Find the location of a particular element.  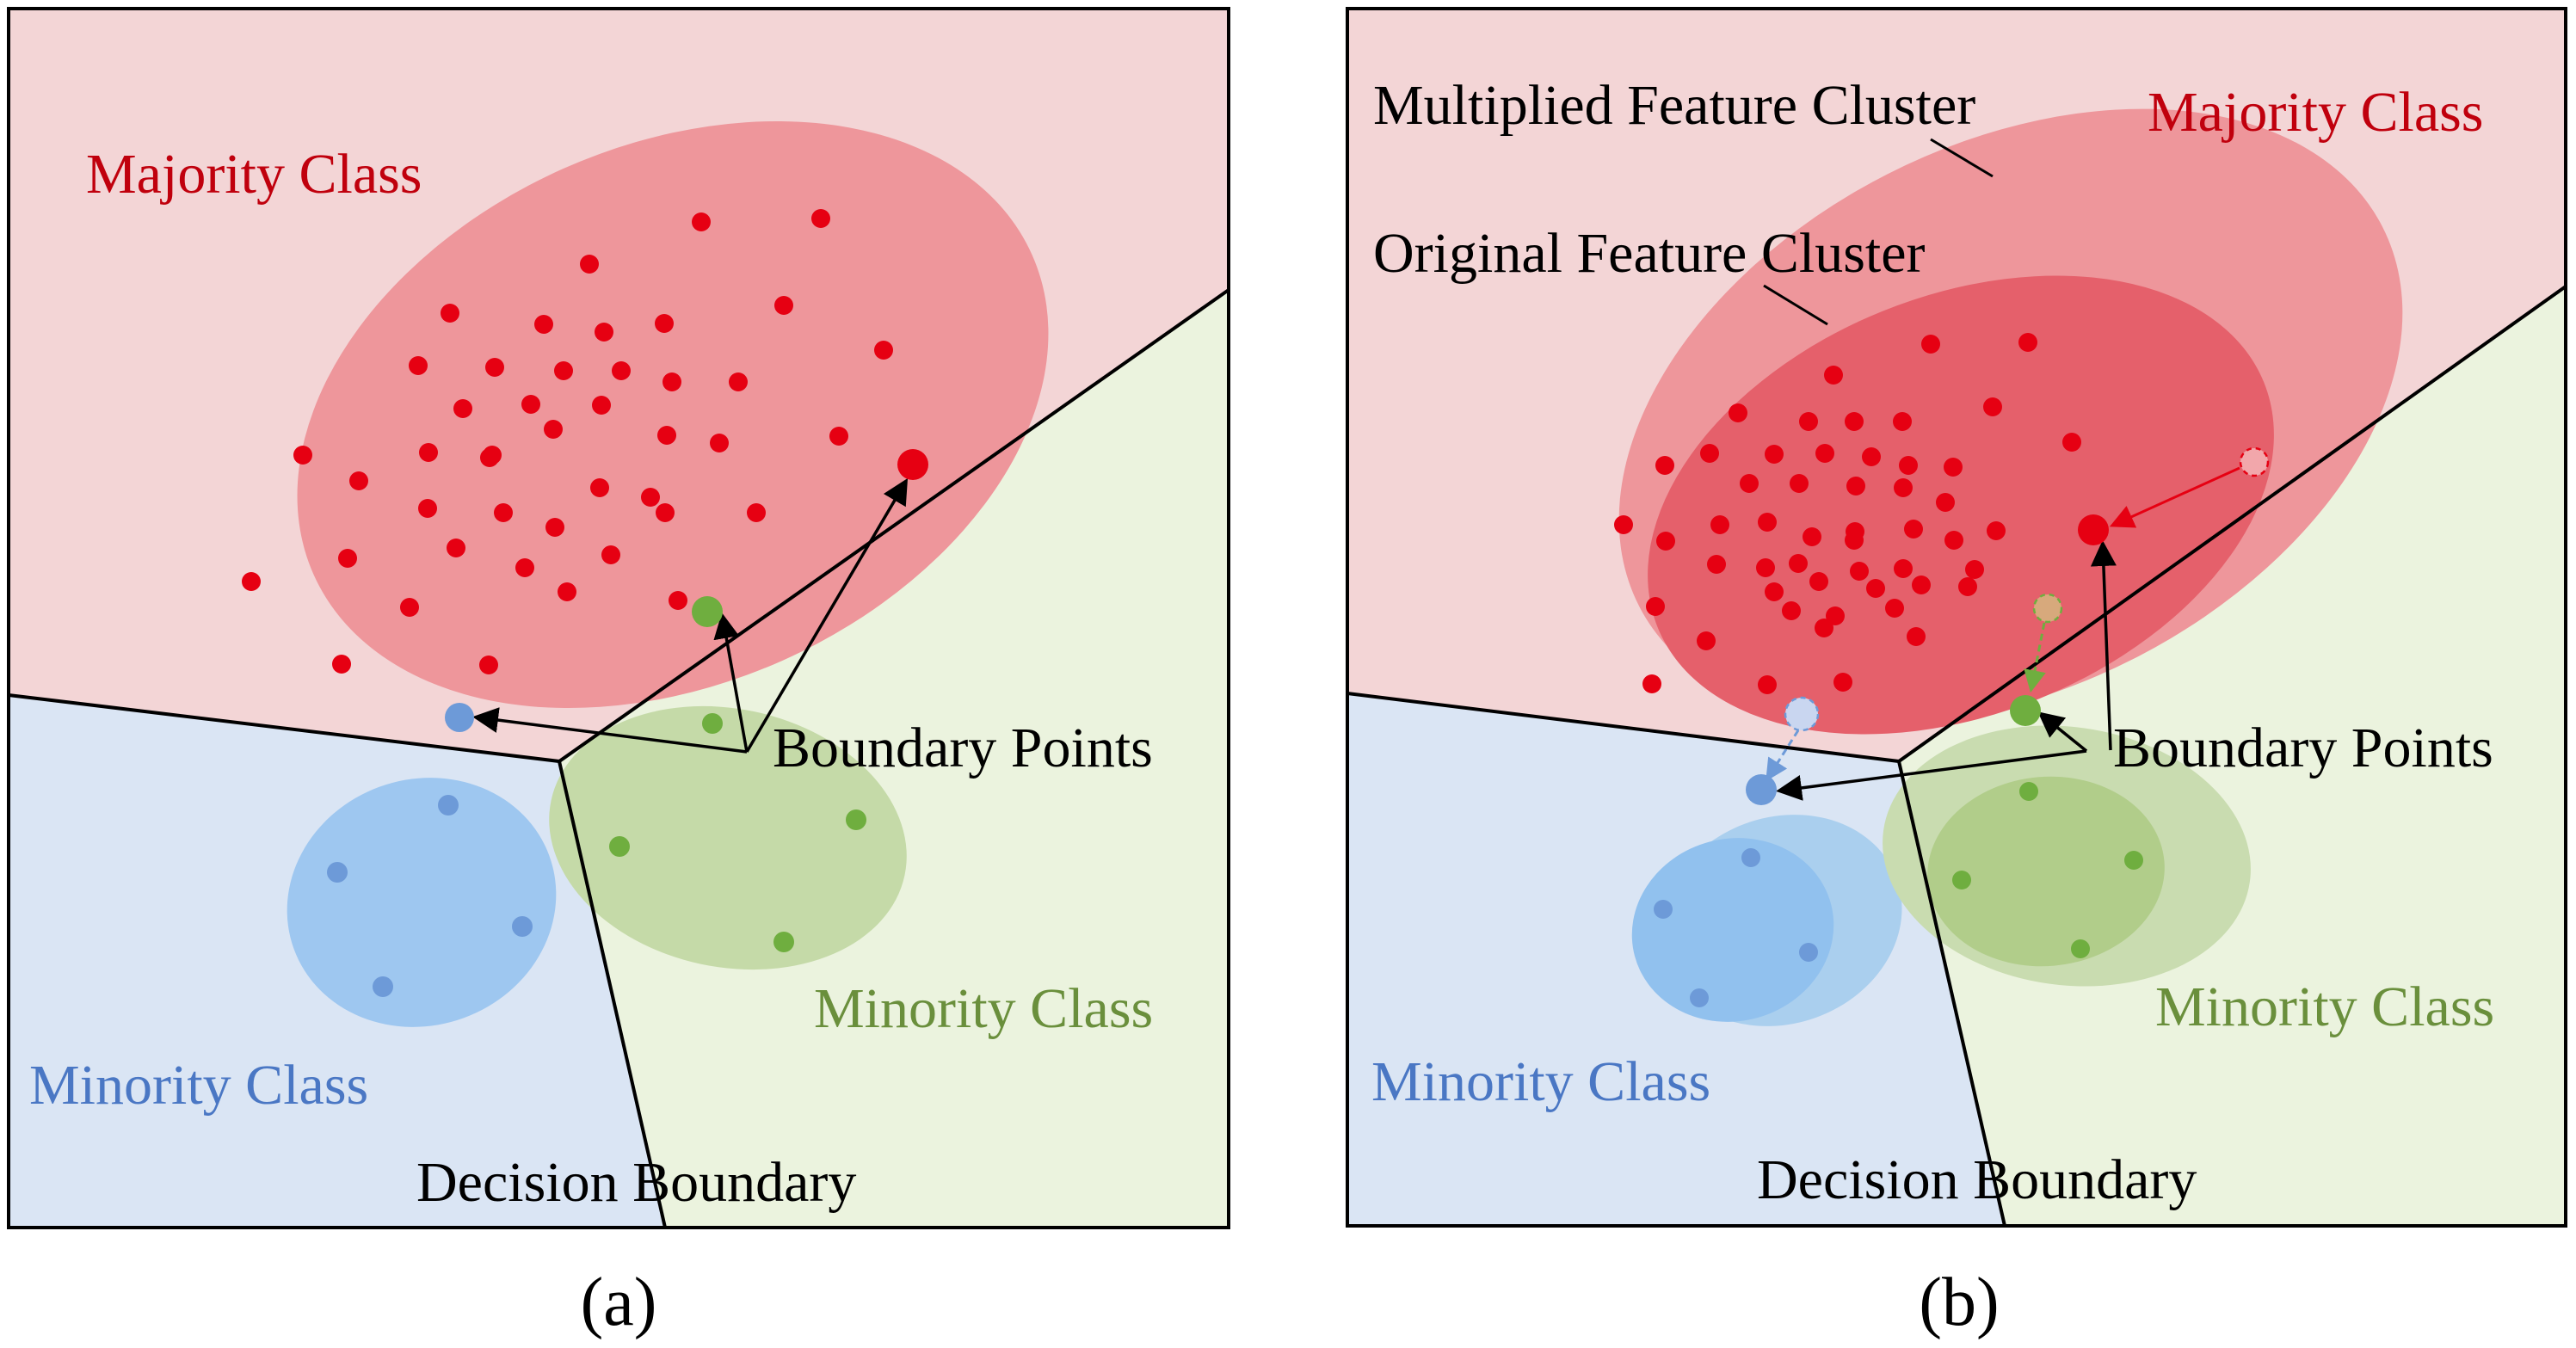

minority-blue-points is located at coordinates (1736, 927).